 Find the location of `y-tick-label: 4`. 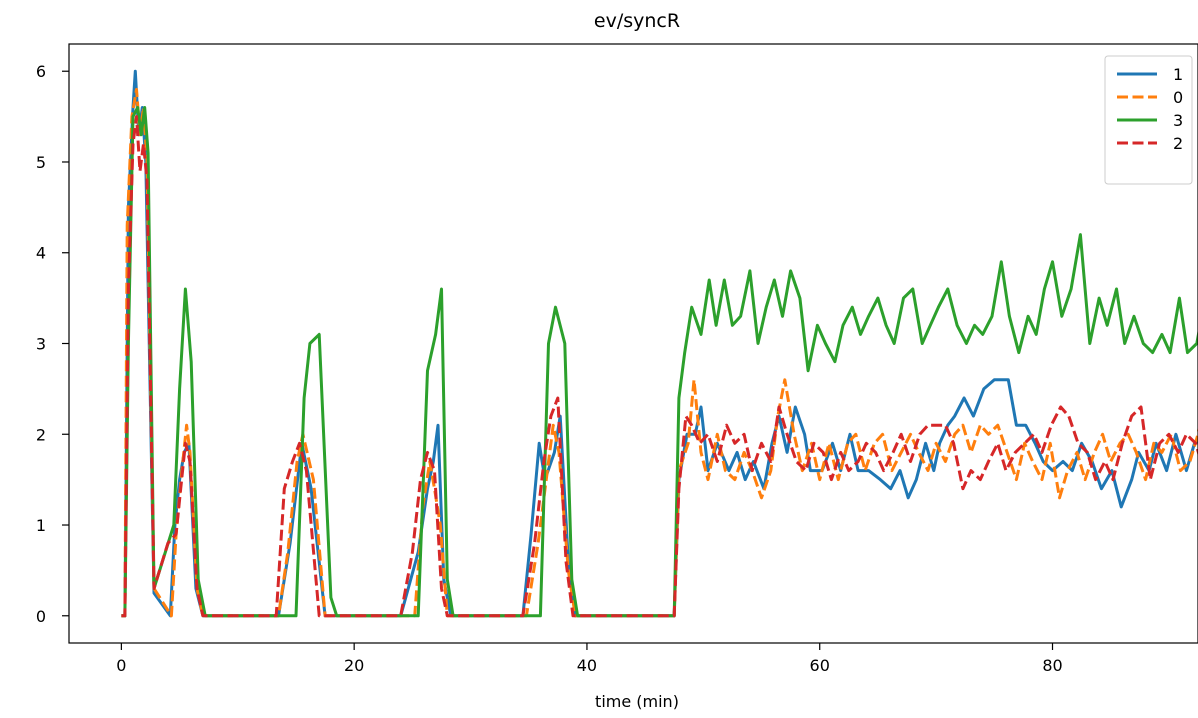

y-tick-label: 4 is located at coordinates (41, 253).